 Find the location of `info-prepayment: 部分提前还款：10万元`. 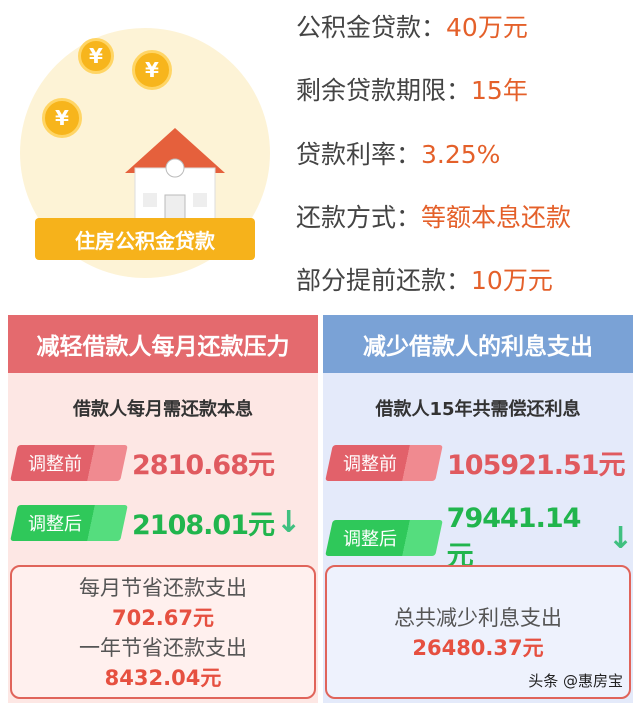

info-prepayment: 部分提前还款：10万元 is located at coordinates (424, 280).